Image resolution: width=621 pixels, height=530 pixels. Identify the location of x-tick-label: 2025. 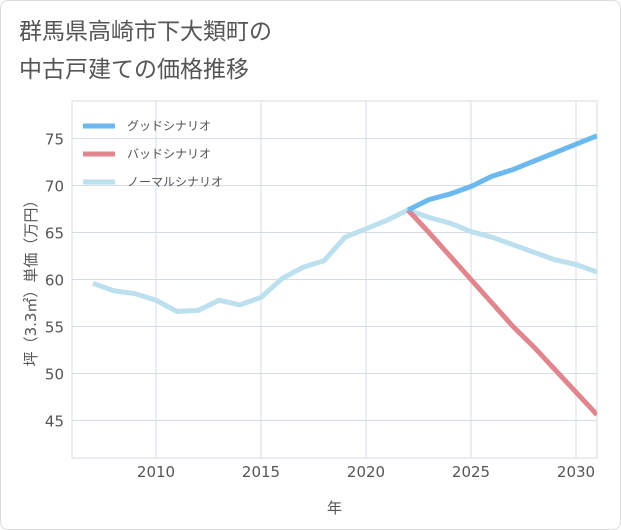
(471, 472).